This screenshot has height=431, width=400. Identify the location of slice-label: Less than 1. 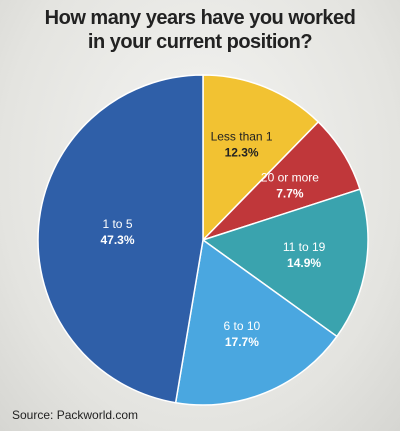
(242, 136).